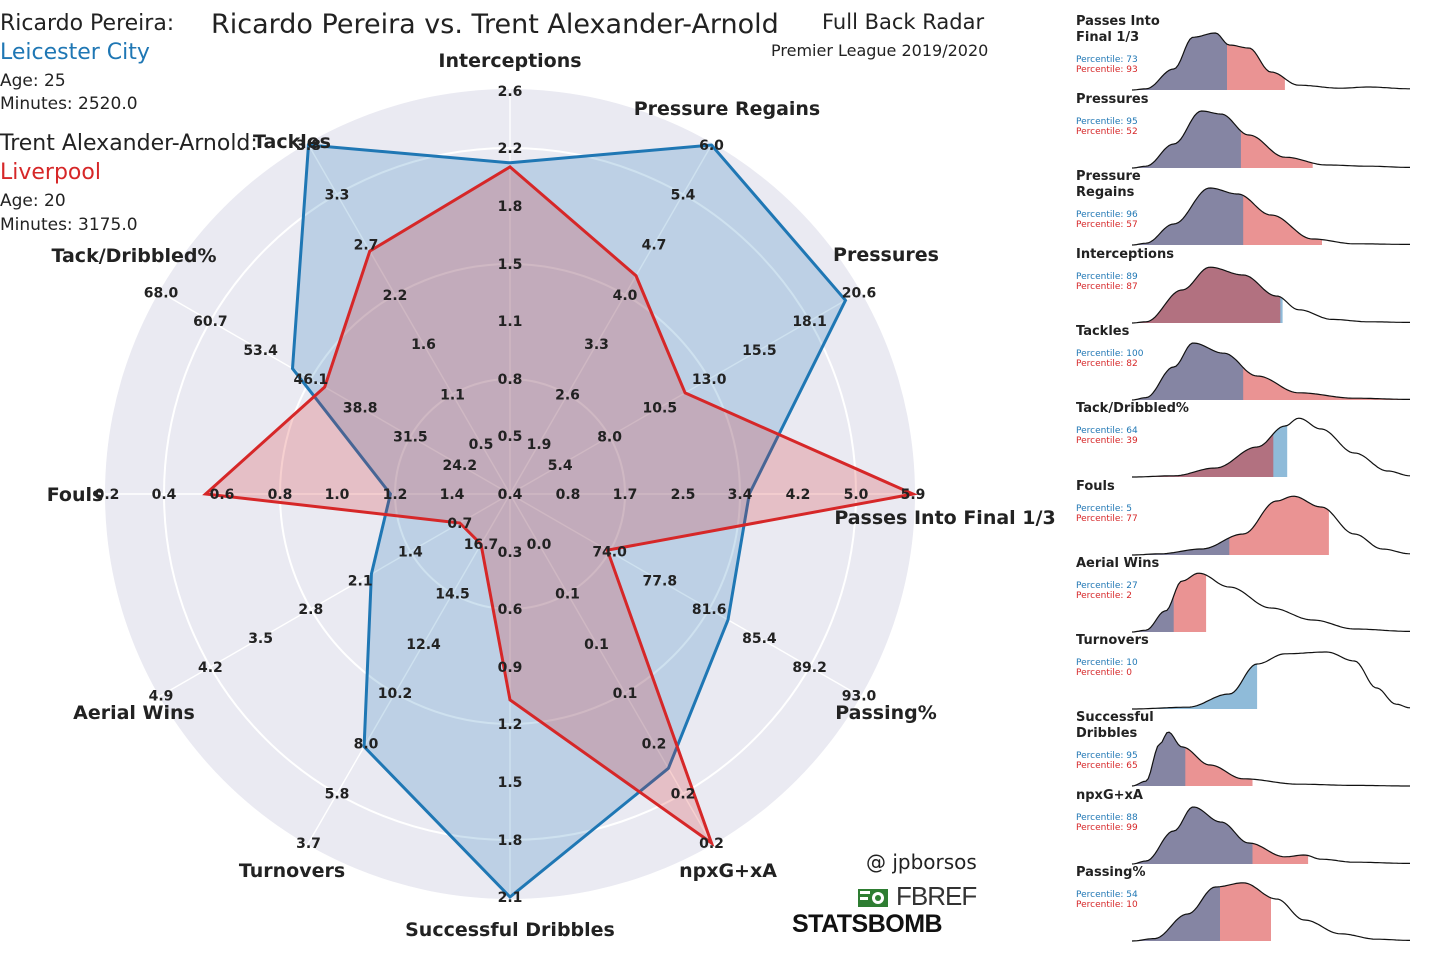 This screenshot has width=1438, height=954. What do you see at coordinates (1107, 663) in the screenshot?
I see `kde-percentile-player1: Percentile: 10` at bounding box center [1107, 663].